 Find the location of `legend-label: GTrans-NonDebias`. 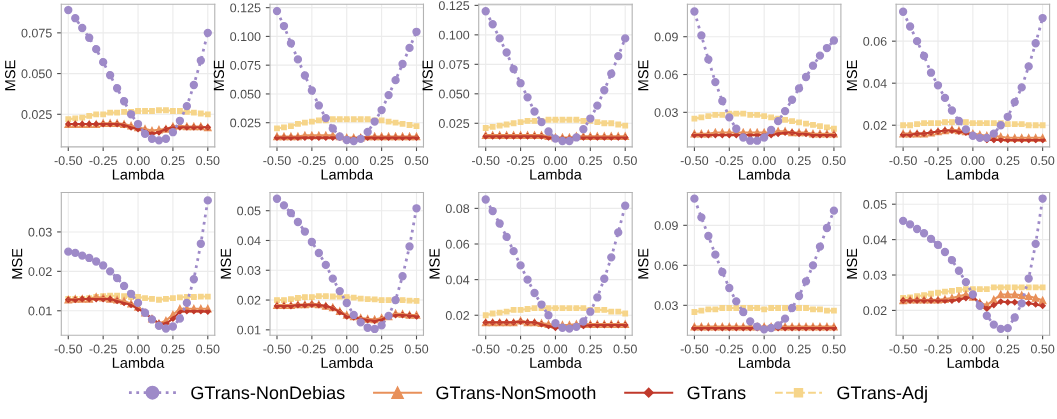

legend-label: GTrans-NonDebias is located at coordinates (268, 392).